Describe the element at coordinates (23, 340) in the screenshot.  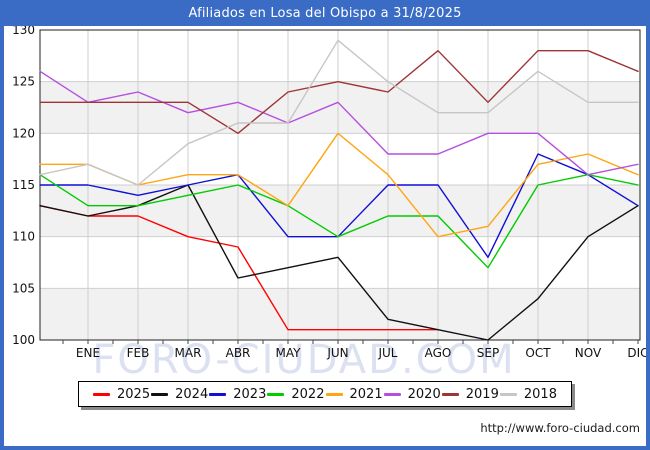
I see `svg-text: 100` at that location.